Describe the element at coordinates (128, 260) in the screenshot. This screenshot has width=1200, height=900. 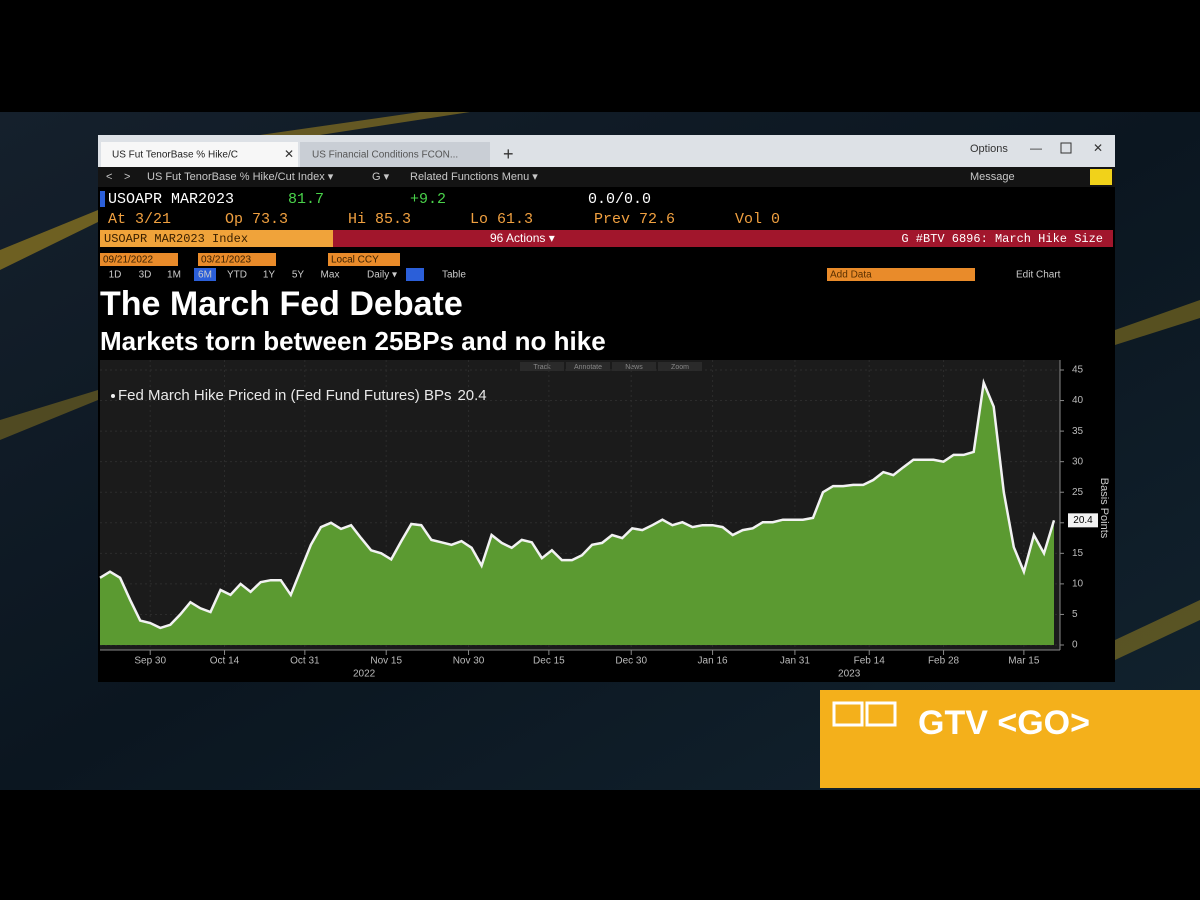
I see `start-date: 09/21/2022` at that location.